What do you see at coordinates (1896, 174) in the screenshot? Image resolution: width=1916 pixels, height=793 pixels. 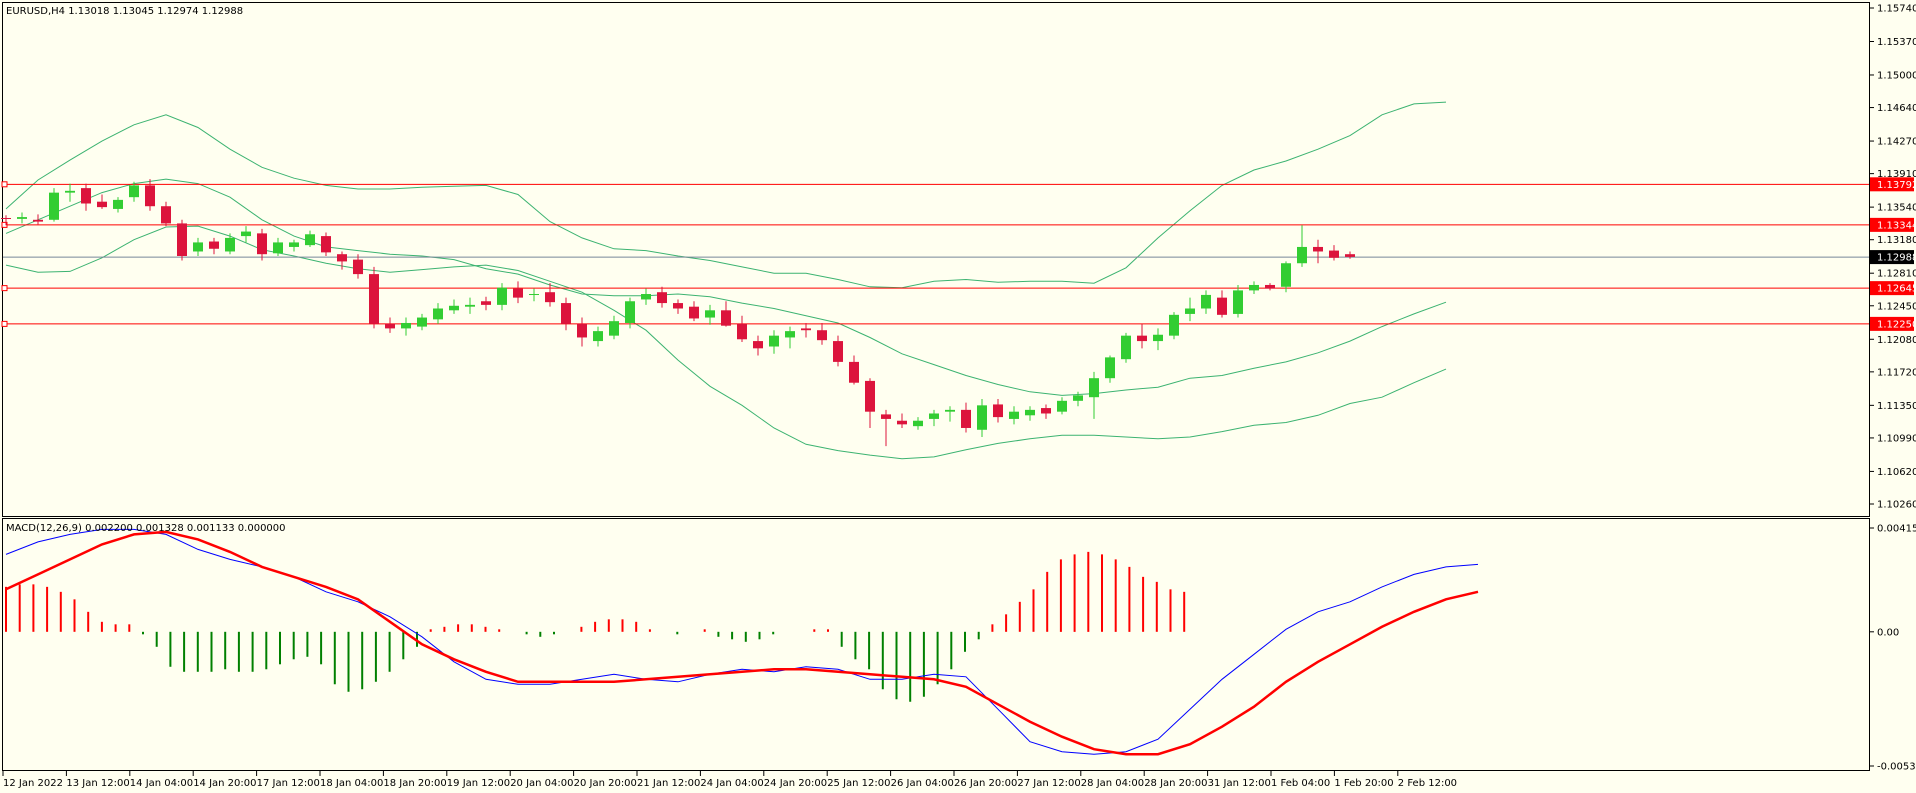 I see `price-tick-label: 1.13910` at bounding box center [1896, 174].